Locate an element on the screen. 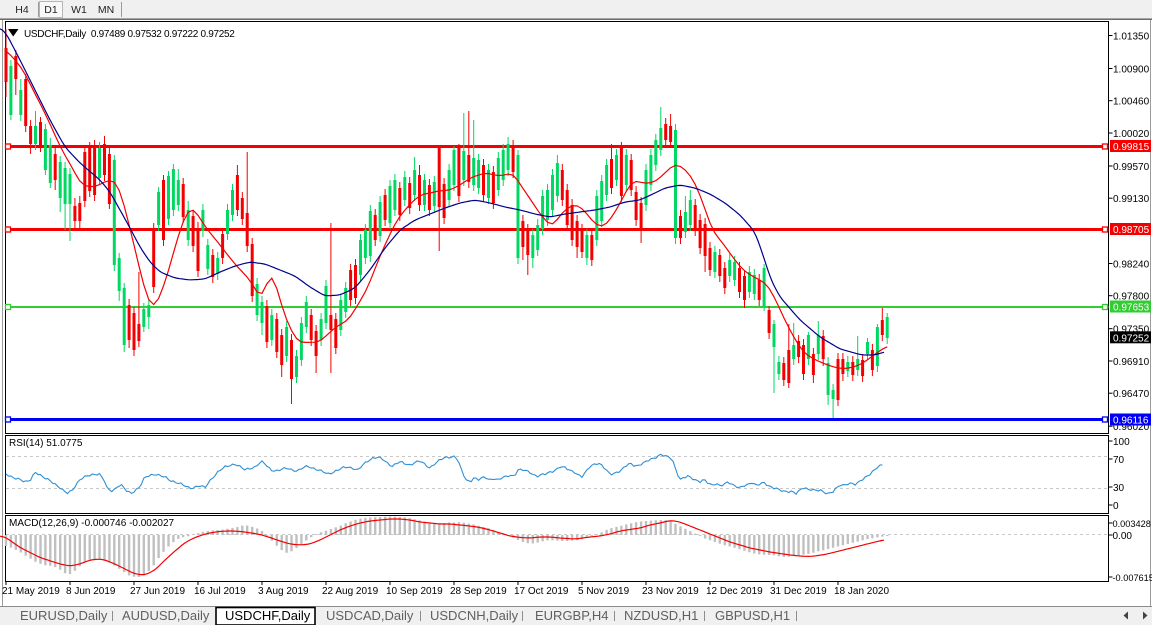  svg-text: 0.99815 is located at coordinates (1131, 147).